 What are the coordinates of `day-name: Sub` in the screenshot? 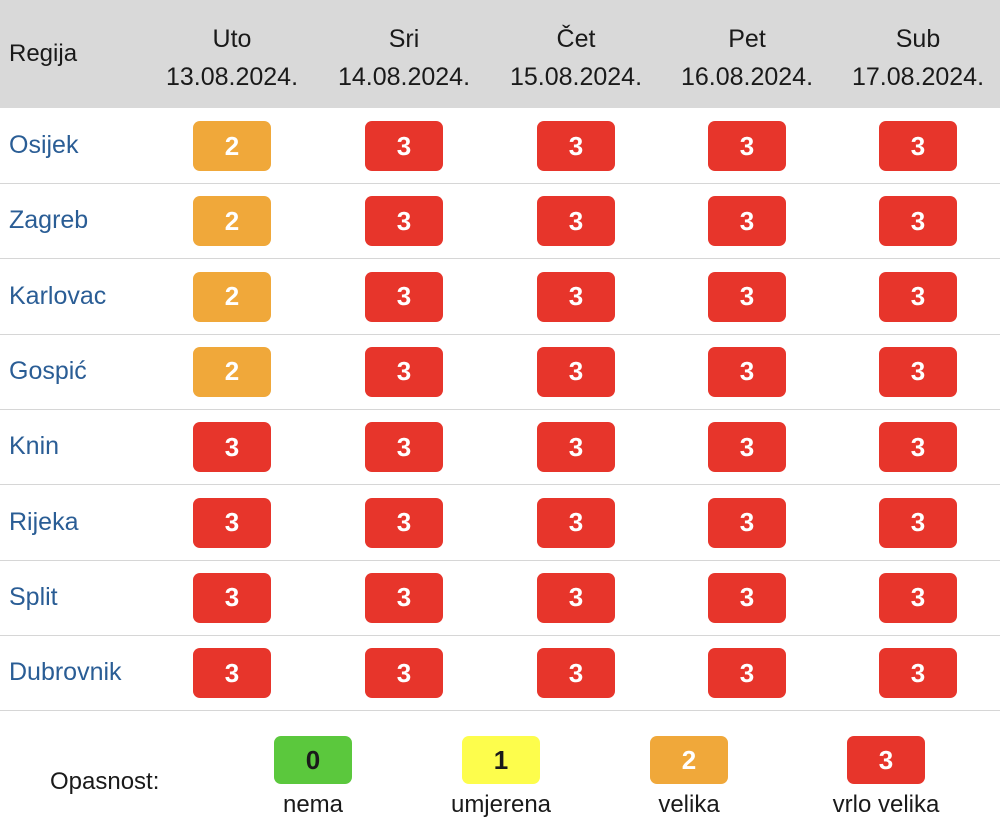 It's located at (918, 39).